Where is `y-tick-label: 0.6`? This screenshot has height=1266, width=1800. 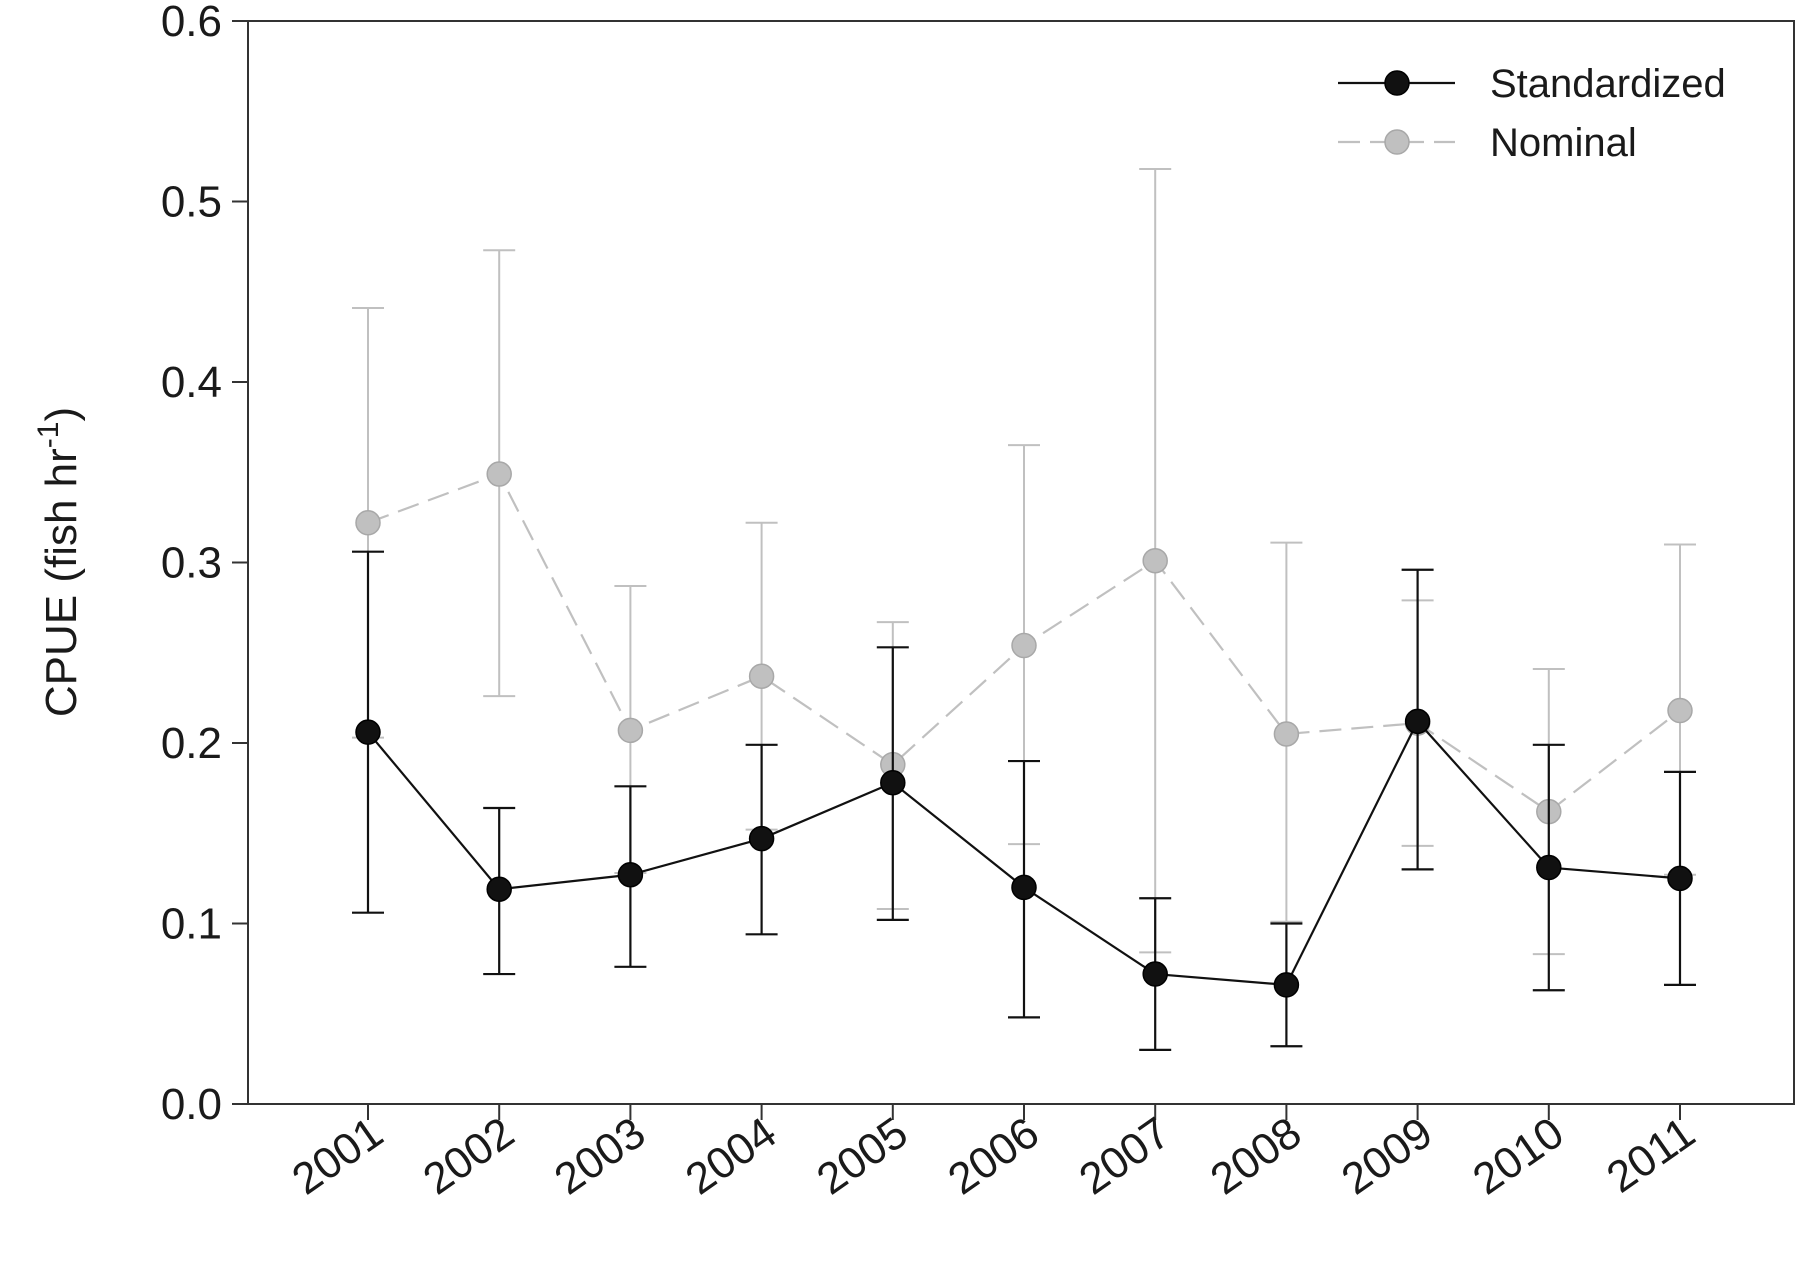
y-tick-label: 0.6 is located at coordinates (191, 23).